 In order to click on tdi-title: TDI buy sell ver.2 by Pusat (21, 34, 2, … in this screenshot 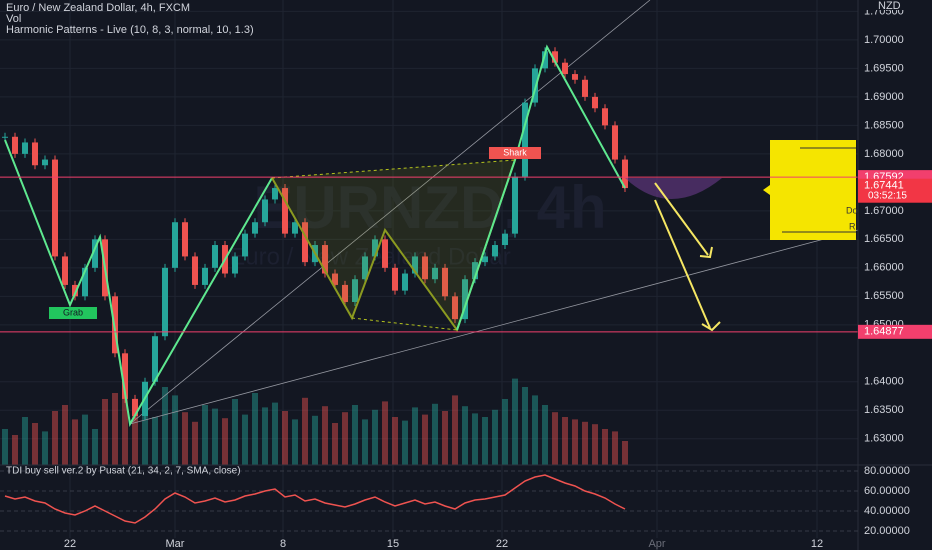, I will do `click(123, 471)`.